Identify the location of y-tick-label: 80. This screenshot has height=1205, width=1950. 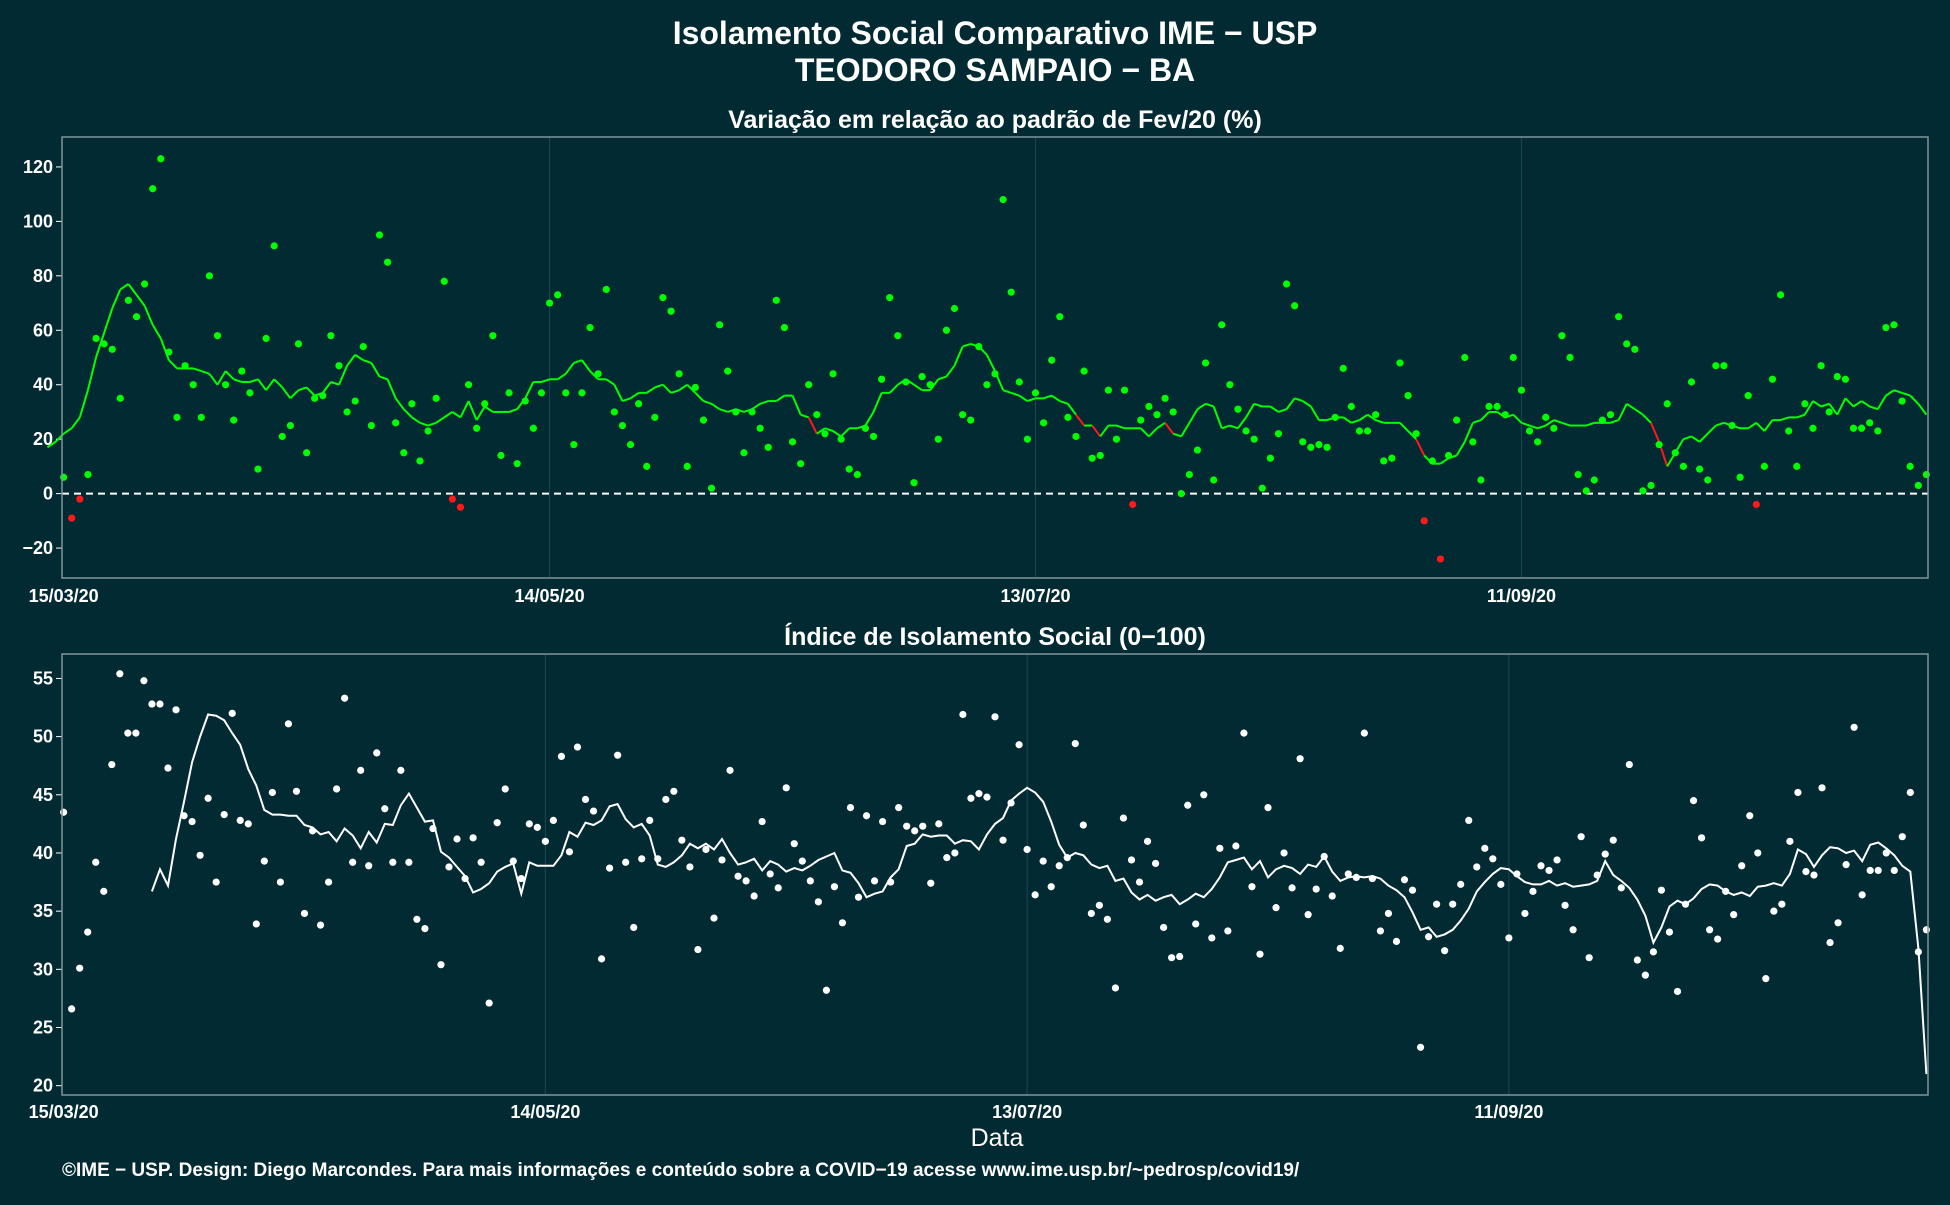
(43, 276).